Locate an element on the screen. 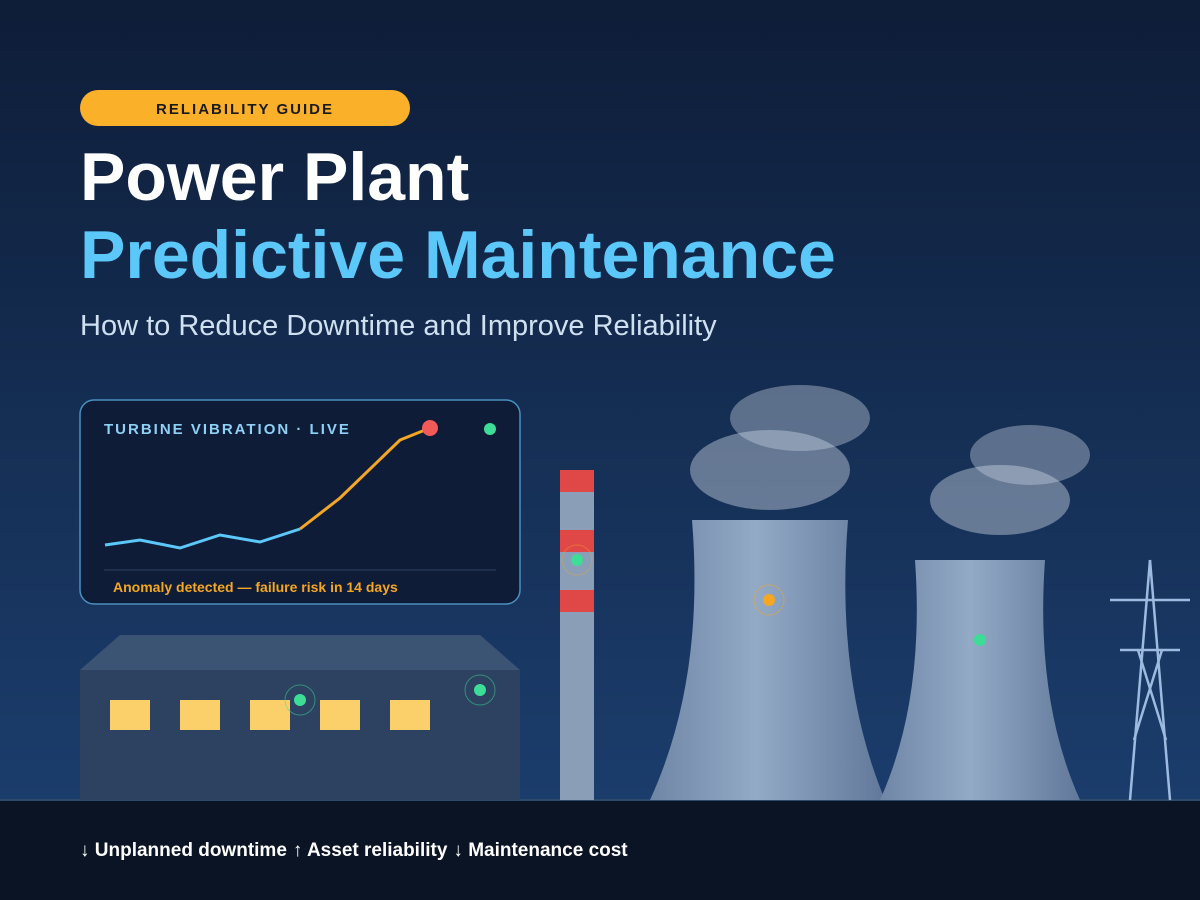 The width and height of the screenshot is (1200, 900). ground is located at coordinates (600, 850).